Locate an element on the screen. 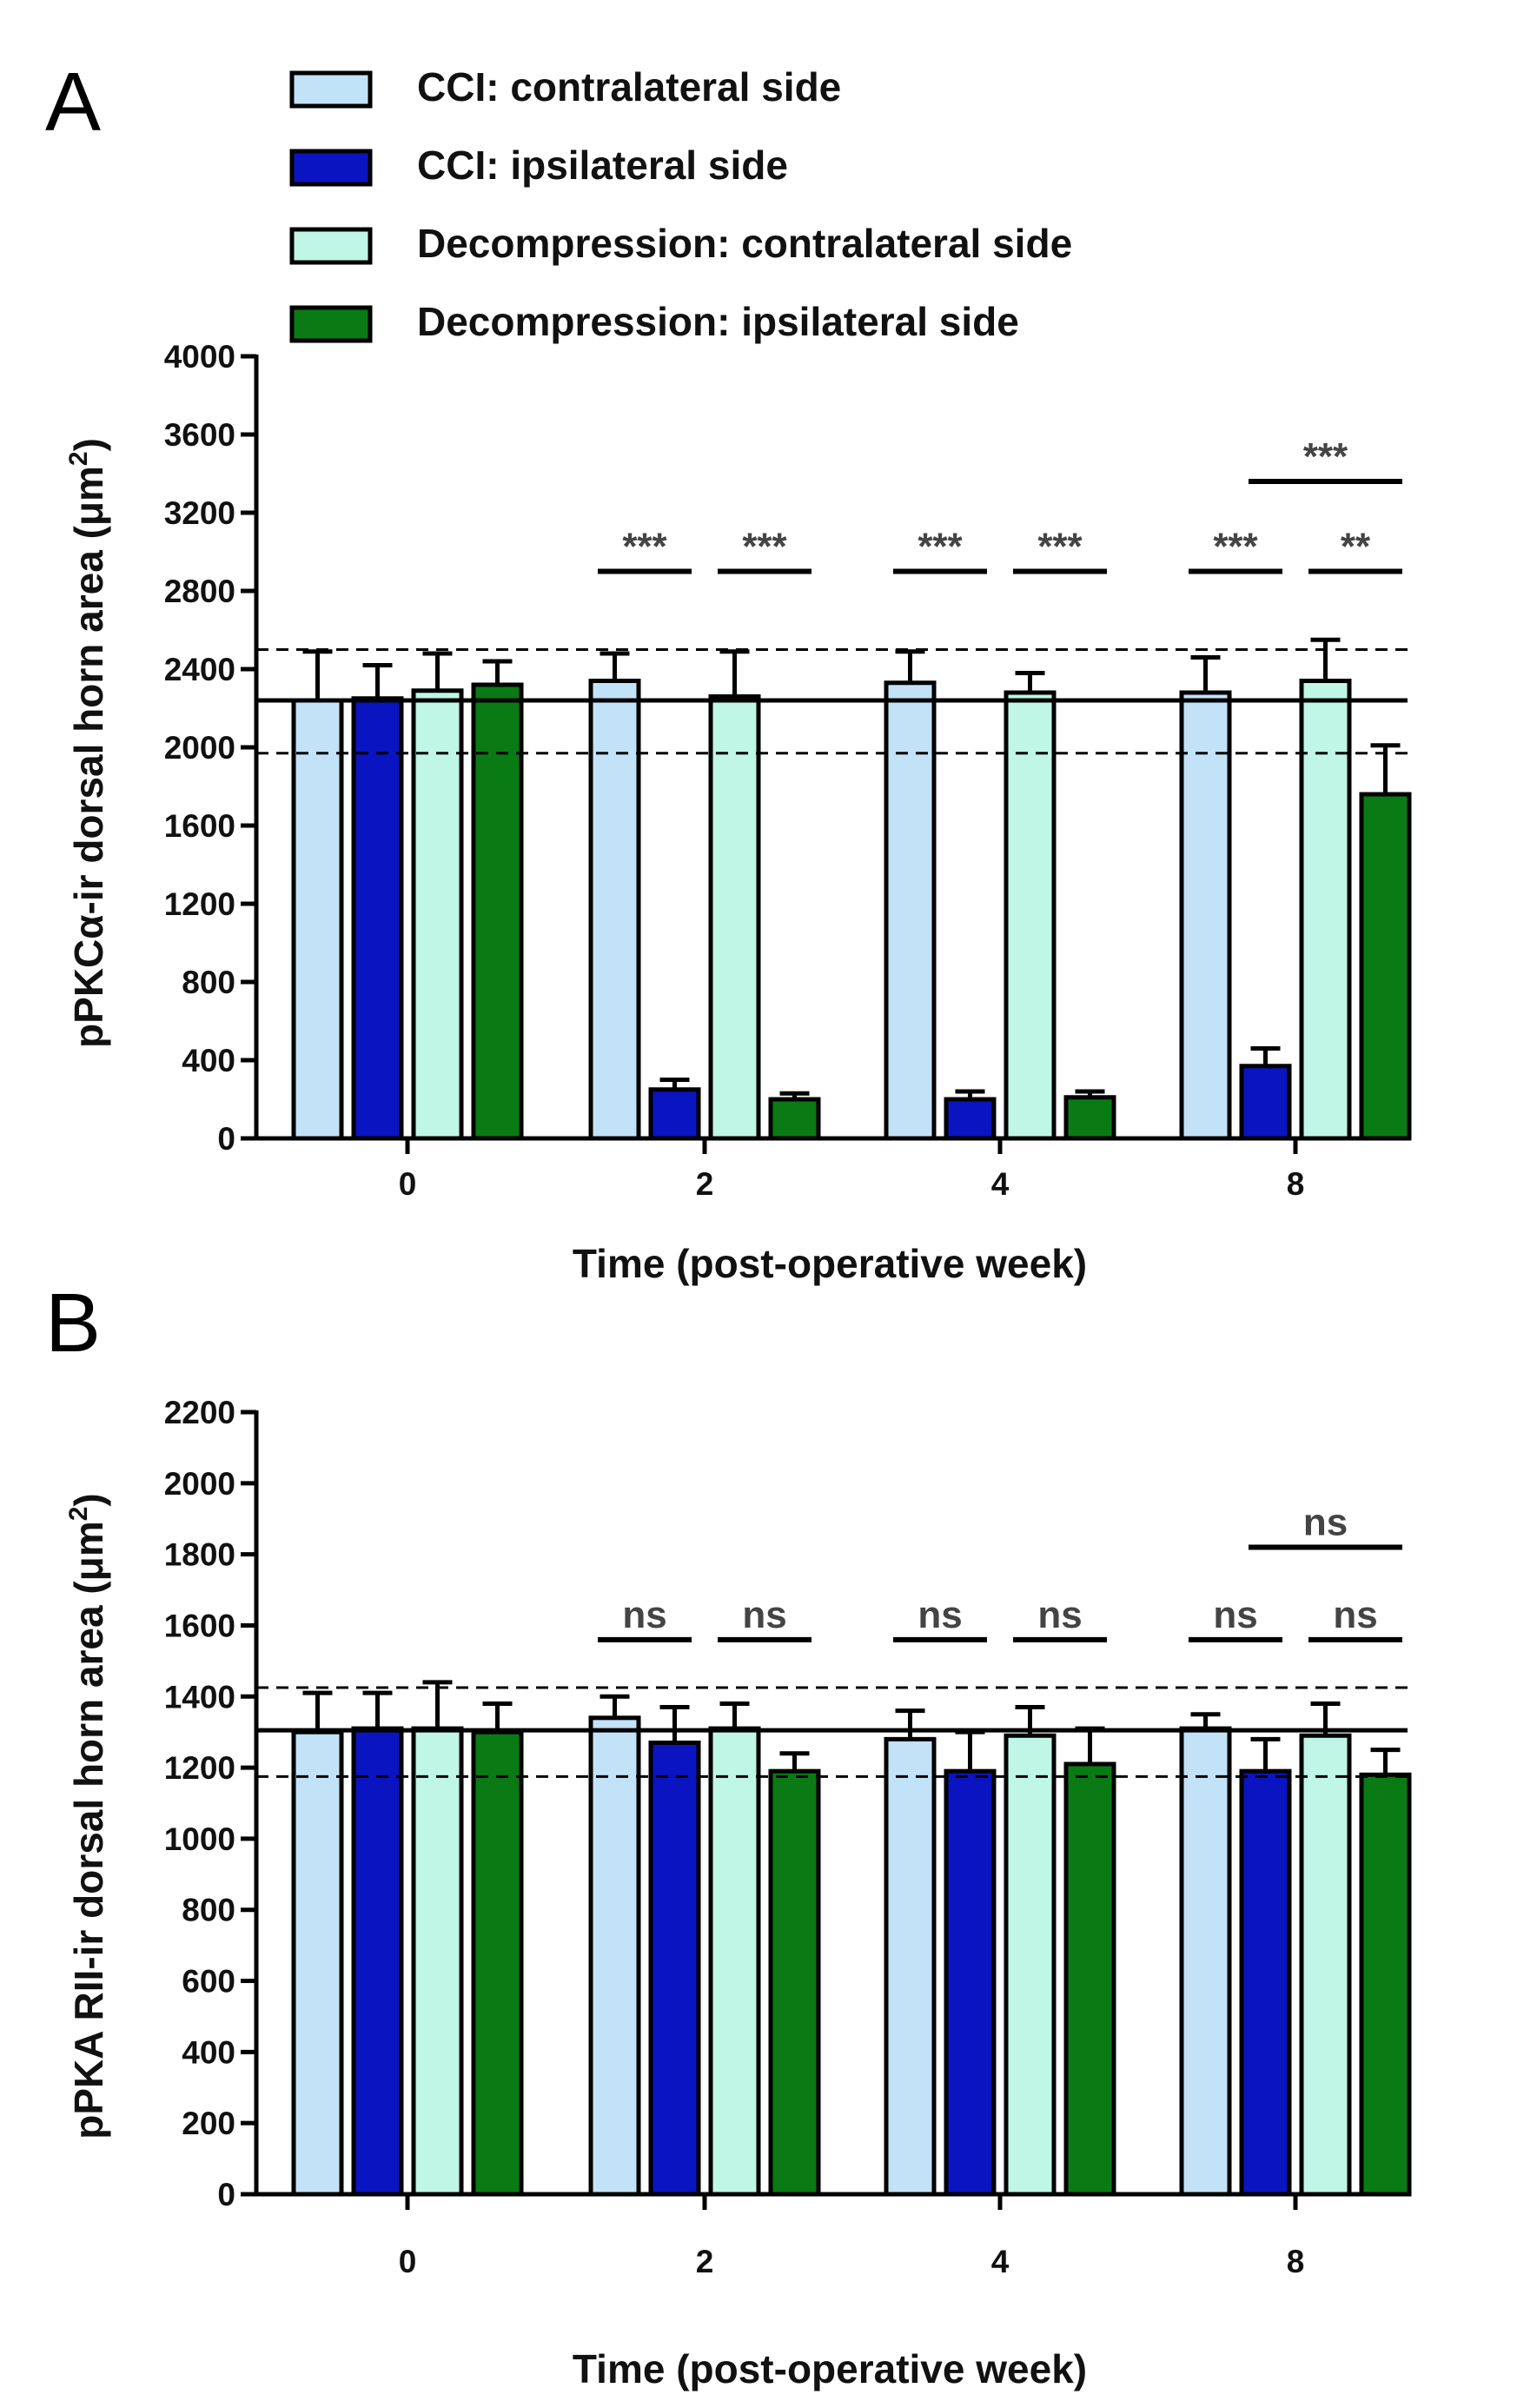 The image size is (1517, 2408). significance-brackets: *** *** *** *** *** ***** is located at coordinates (1000, 504).